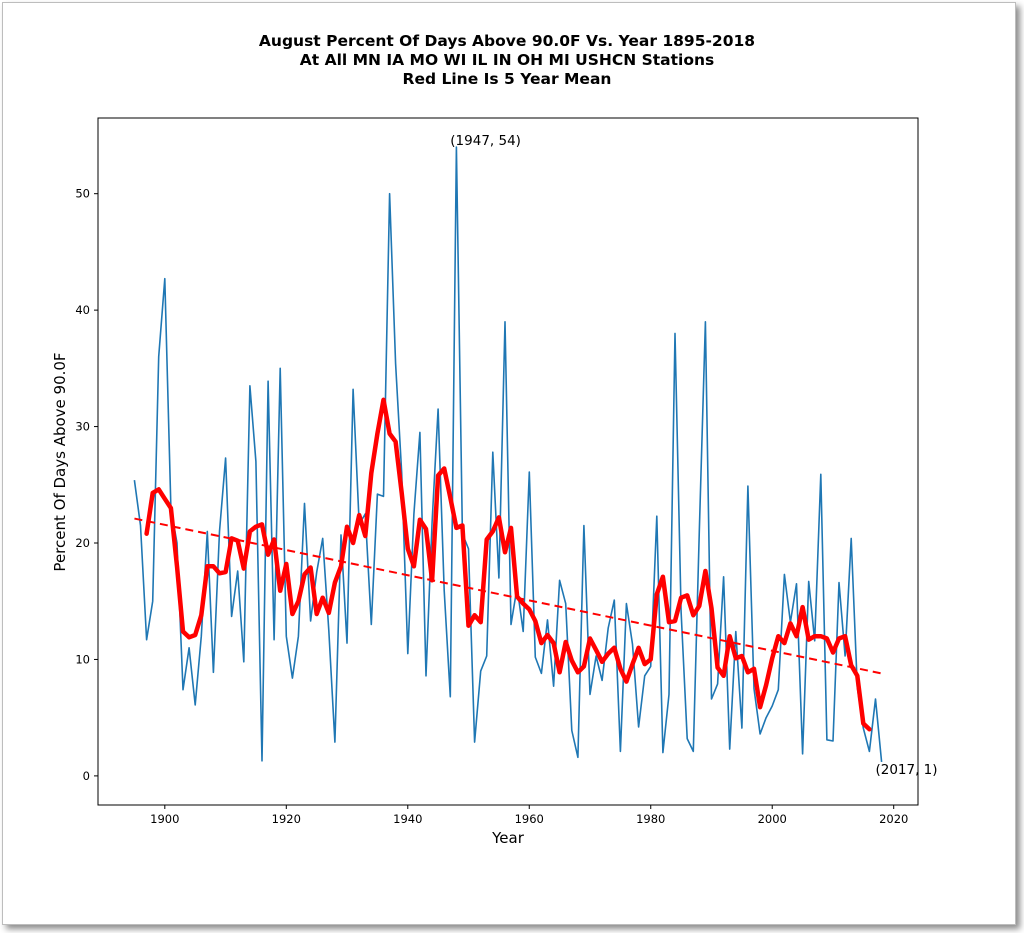  I want to click on x-axis-label: Year, so click(508, 838).